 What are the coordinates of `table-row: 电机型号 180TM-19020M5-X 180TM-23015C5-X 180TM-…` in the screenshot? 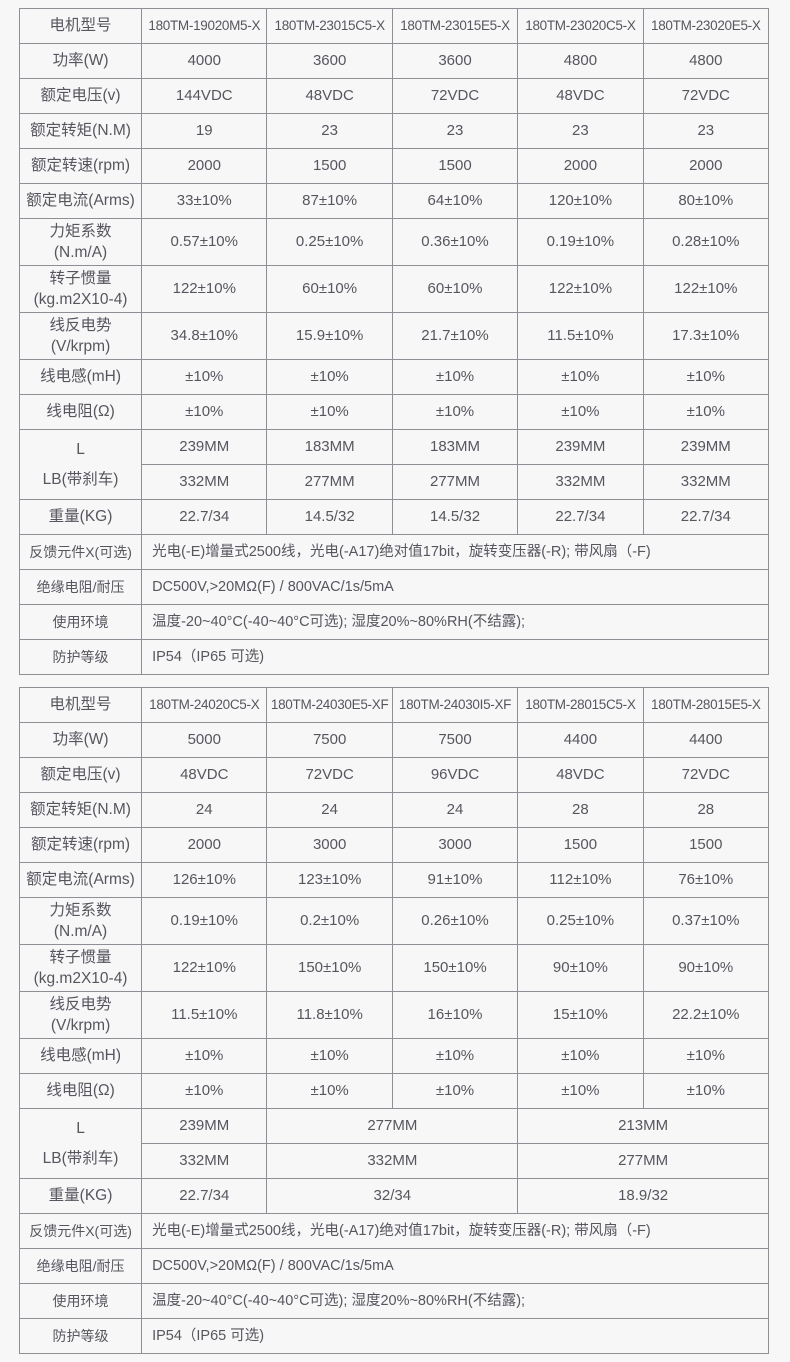 It's located at (394, 26).